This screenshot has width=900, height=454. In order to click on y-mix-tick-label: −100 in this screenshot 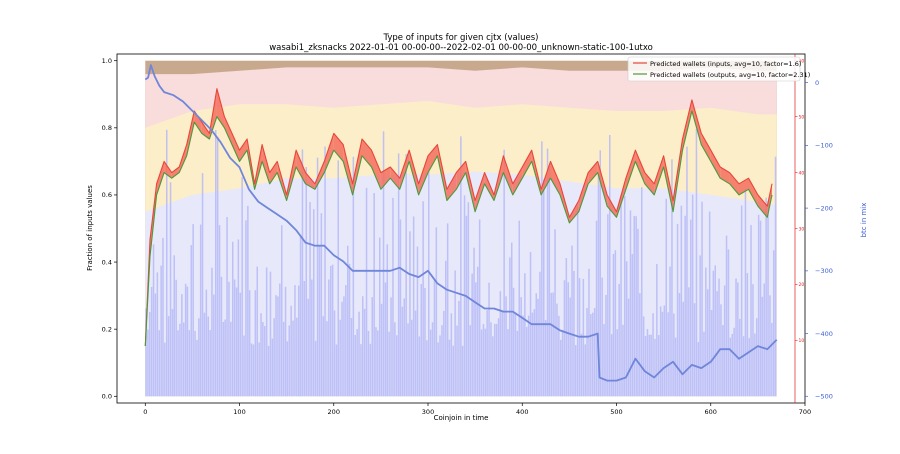, I will do `click(824, 146)`.